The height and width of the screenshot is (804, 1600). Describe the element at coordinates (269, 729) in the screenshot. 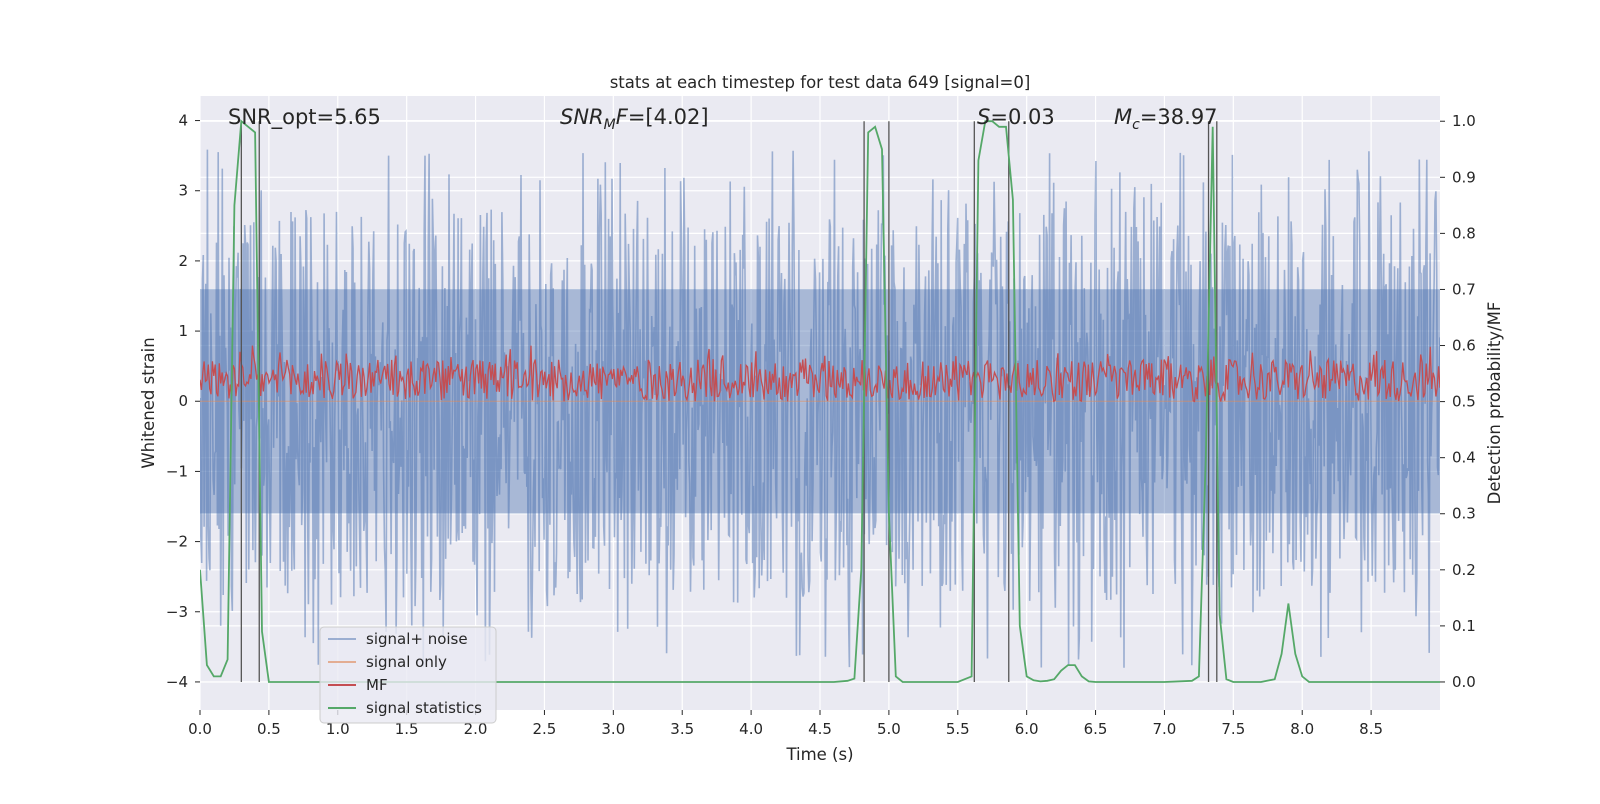

I see `x-tick-label: 0.5` at that location.